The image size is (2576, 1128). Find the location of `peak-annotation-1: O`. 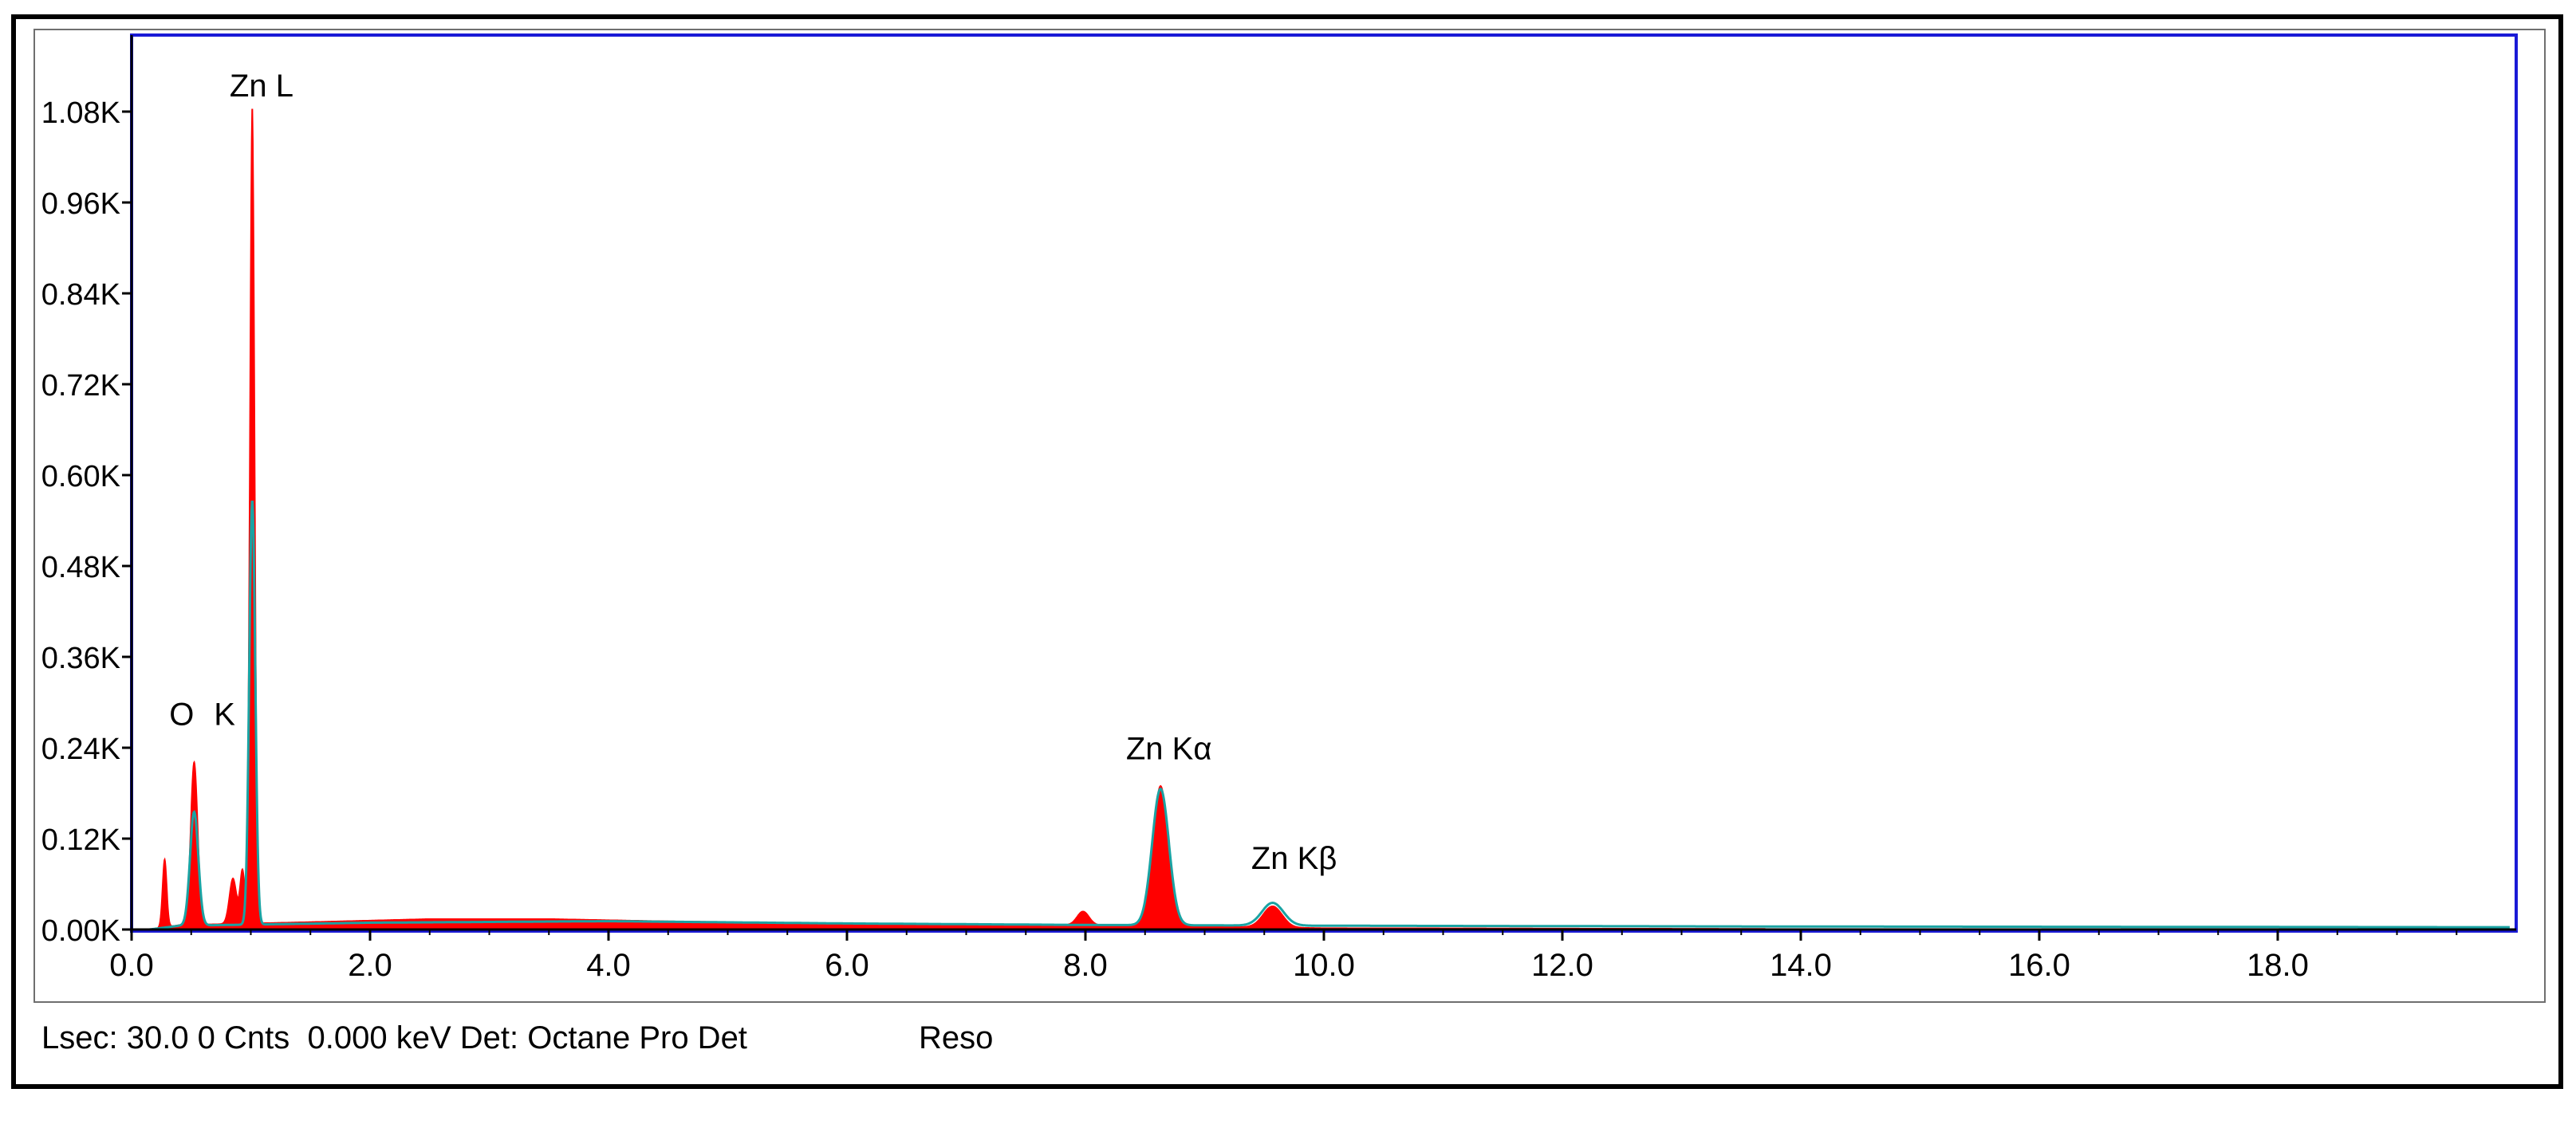

peak-annotation-1: O is located at coordinates (181, 715).